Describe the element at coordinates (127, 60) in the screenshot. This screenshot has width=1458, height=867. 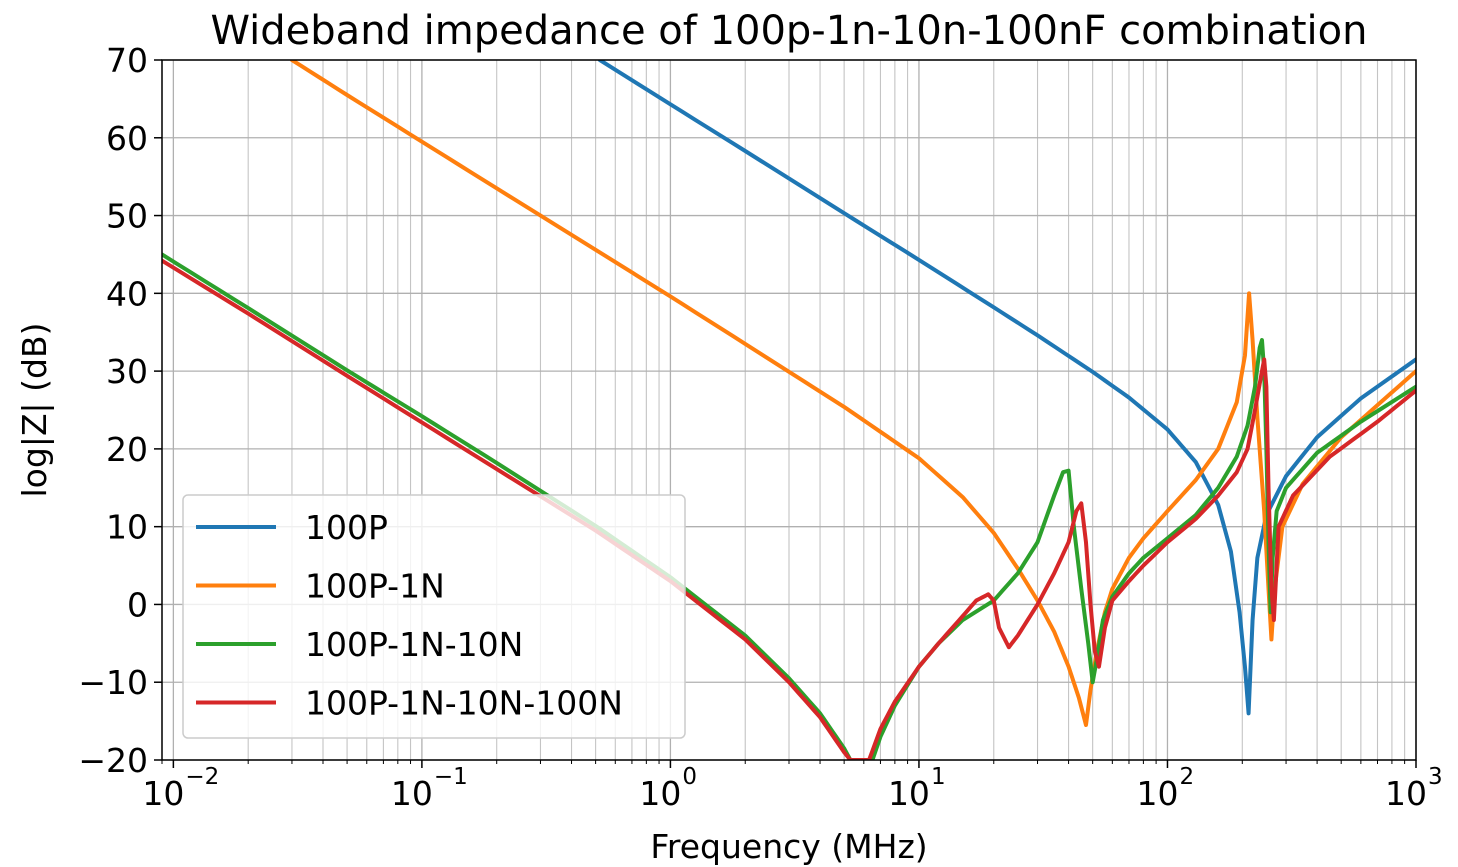
I see `y-tick-label: 70` at that location.